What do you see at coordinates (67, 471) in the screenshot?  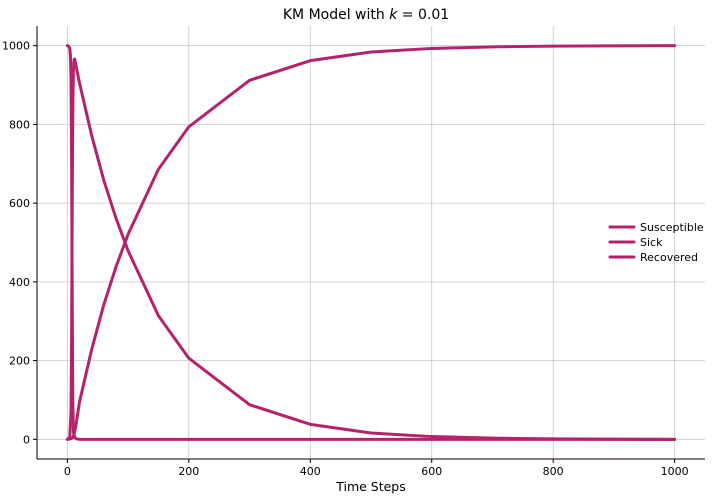 I see `x-tick-label: 0` at bounding box center [67, 471].